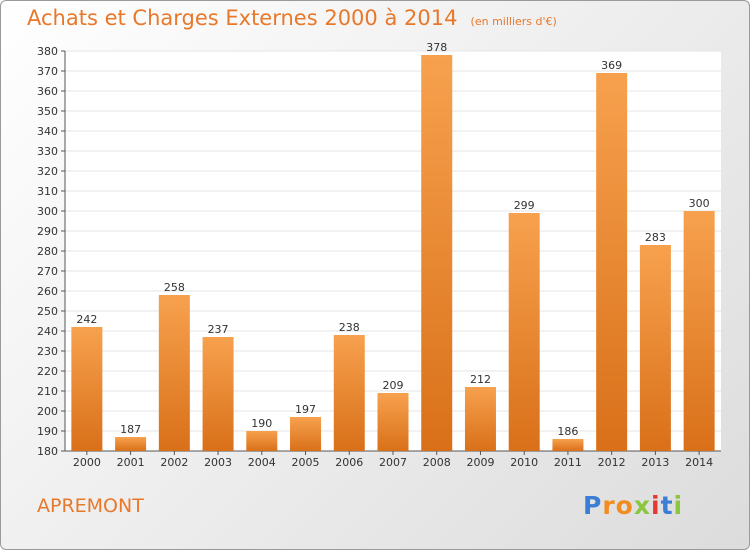 The height and width of the screenshot is (550, 750). What do you see at coordinates (480, 379) in the screenshot?
I see `data-label: 212` at bounding box center [480, 379].